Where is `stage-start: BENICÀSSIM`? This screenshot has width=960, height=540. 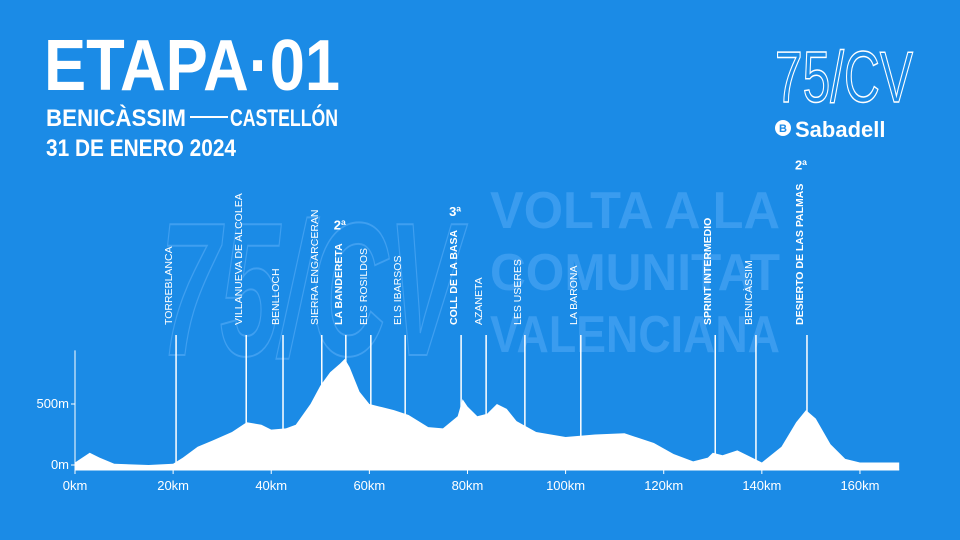 stage-start: BENICÀSSIM is located at coordinates (116, 118).